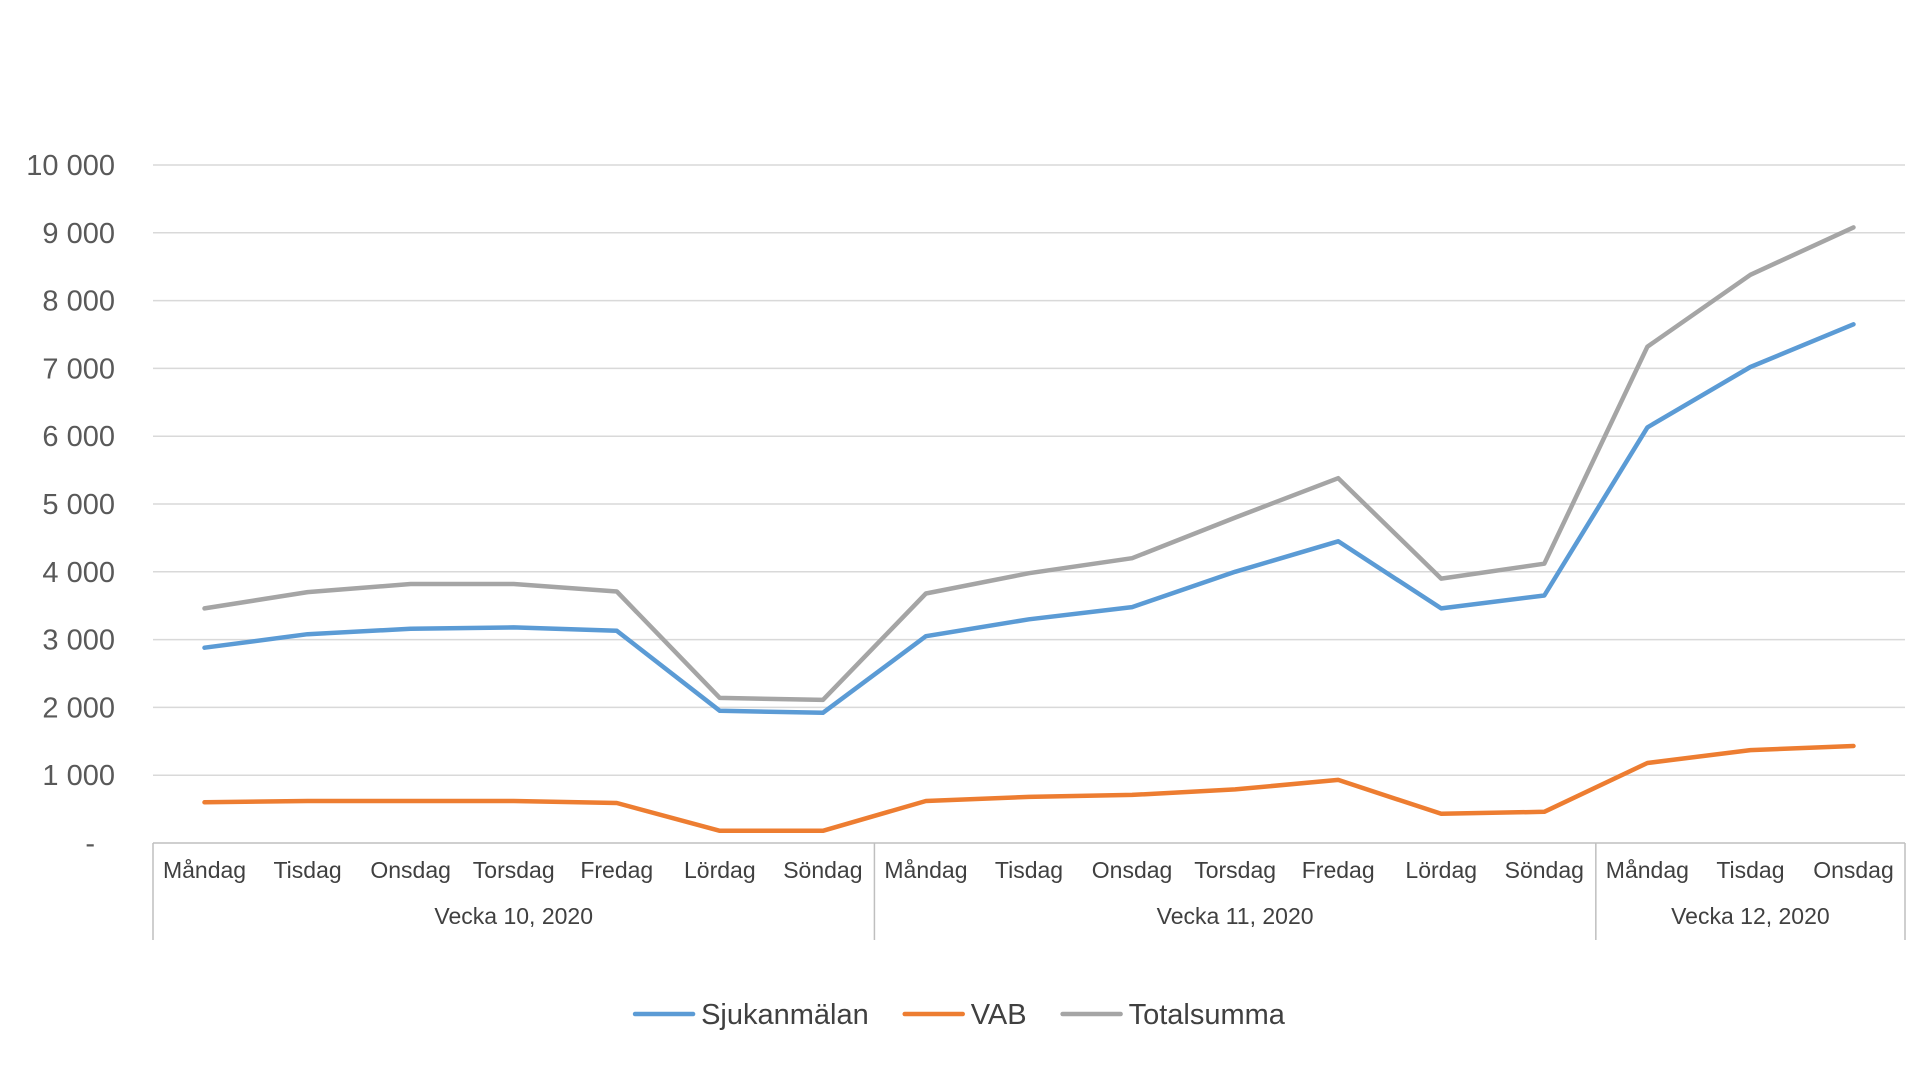 The width and height of the screenshot is (1920, 1080). Describe the element at coordinates (785, 1015) in the screenshot. I see `legend-label: Sjukanmälan` at that location.